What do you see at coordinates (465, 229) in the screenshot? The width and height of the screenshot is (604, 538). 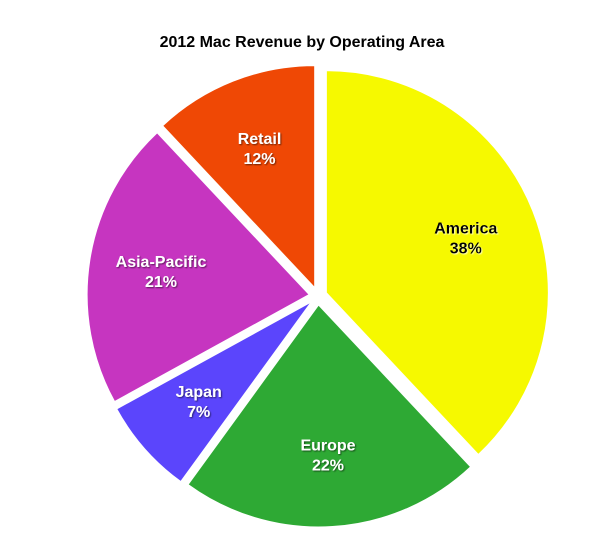 I see `slice-label-america: America` at bounding box center [465, 229].